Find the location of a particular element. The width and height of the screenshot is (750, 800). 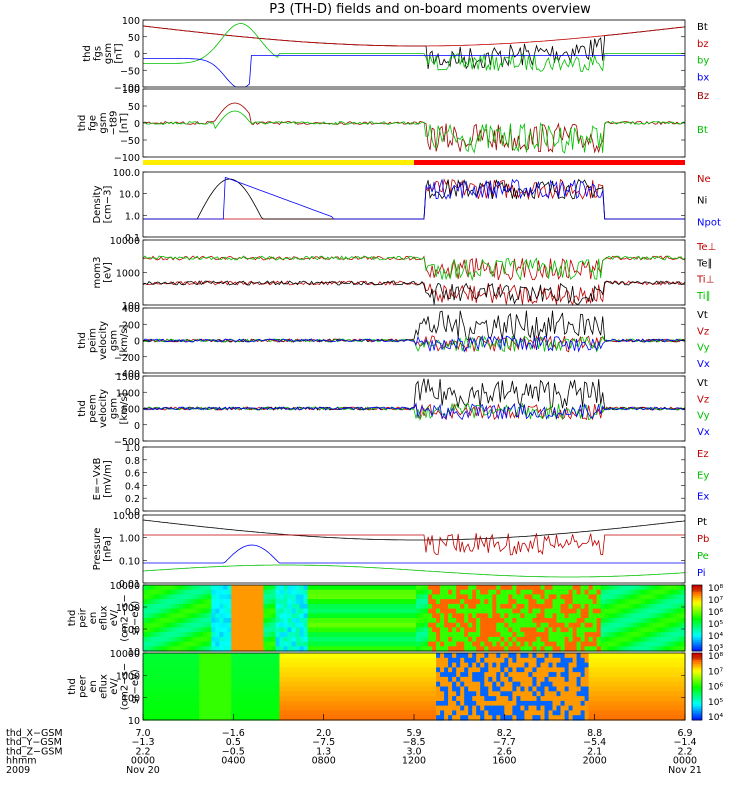

peem_velocity-legend-3: Vx is located at coordinates (703, 432).